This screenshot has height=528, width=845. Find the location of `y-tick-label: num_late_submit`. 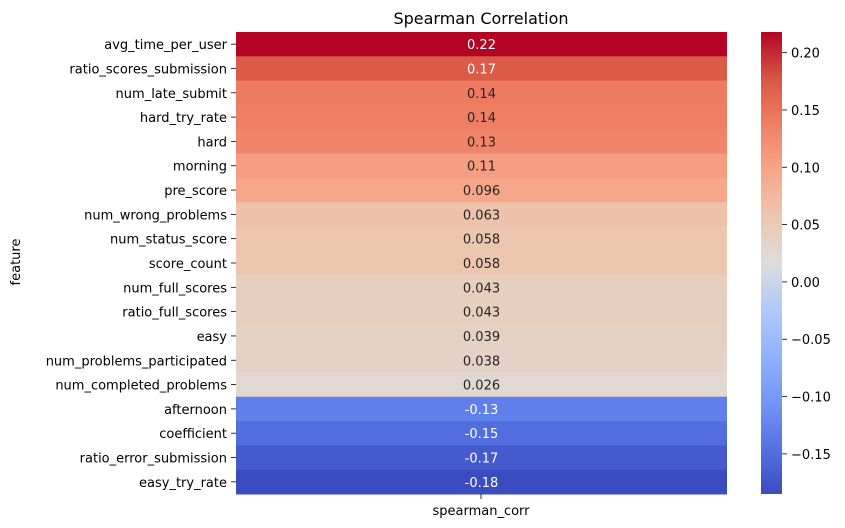

y-tick-label: num_late_submit is located at coordinates (171, 94).